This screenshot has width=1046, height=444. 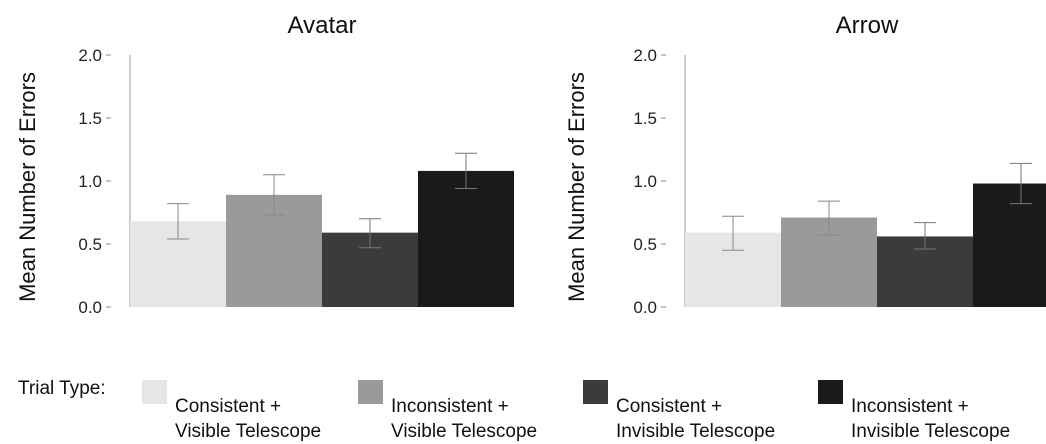 I want to click on chart-title: Avatar, so click(x=322, y=25).